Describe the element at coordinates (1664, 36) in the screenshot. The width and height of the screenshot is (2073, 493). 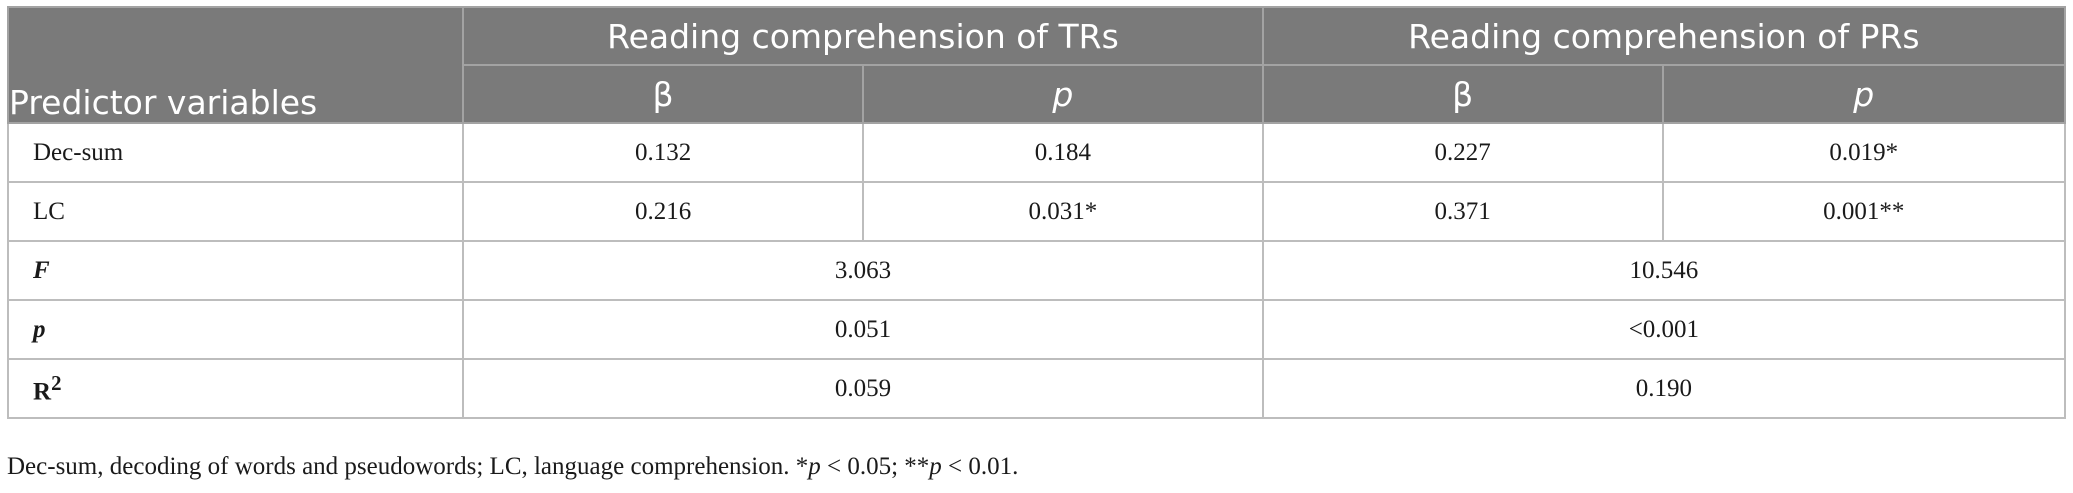
I see `group-header-prs: Reading comprehension of PRs` at that location.